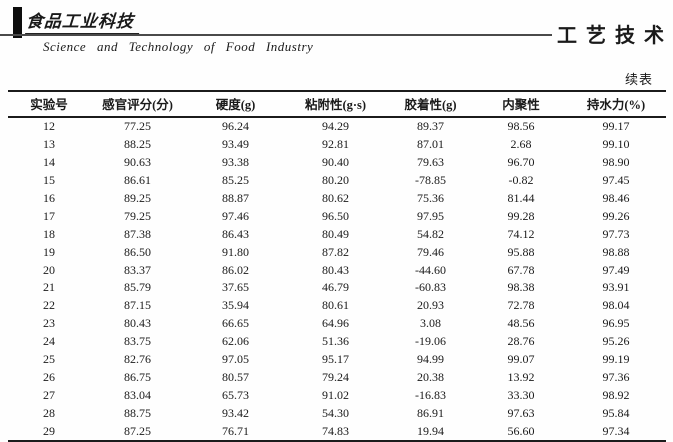  I want to click on table-cell: 20, so click(49, 269).